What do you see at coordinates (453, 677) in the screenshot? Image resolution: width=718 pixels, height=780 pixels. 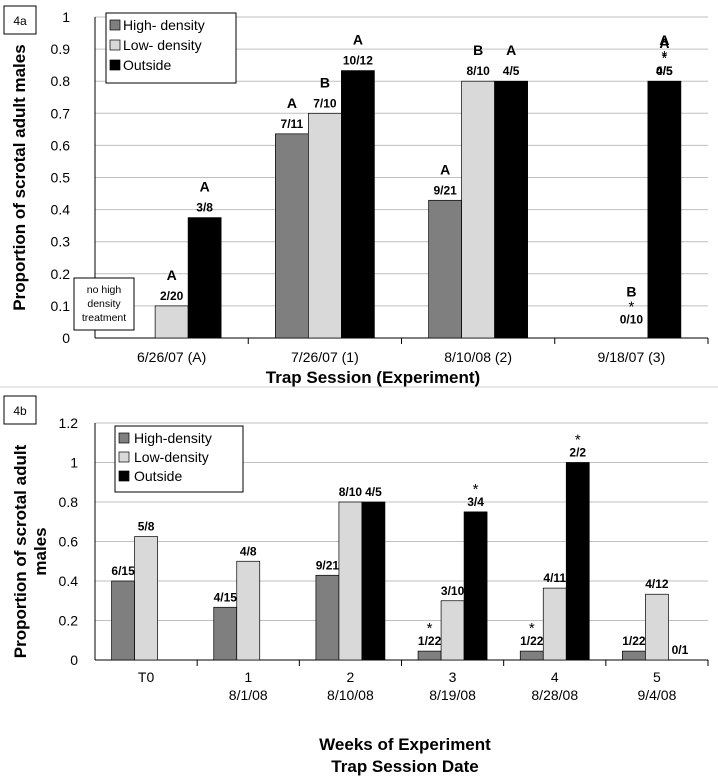 I see `x-tick-label: 3` at bounding box center [453, 677].